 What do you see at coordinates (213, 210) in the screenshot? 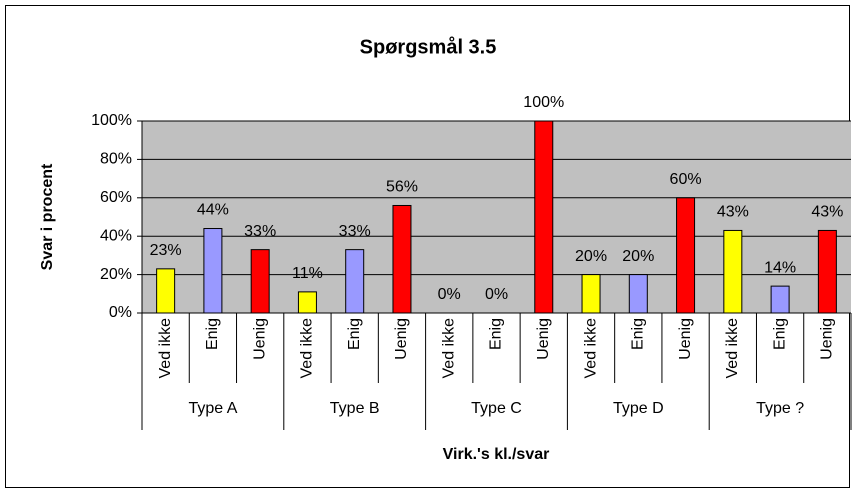
I see `value-label: 44%` at bounding box center [213, 210].